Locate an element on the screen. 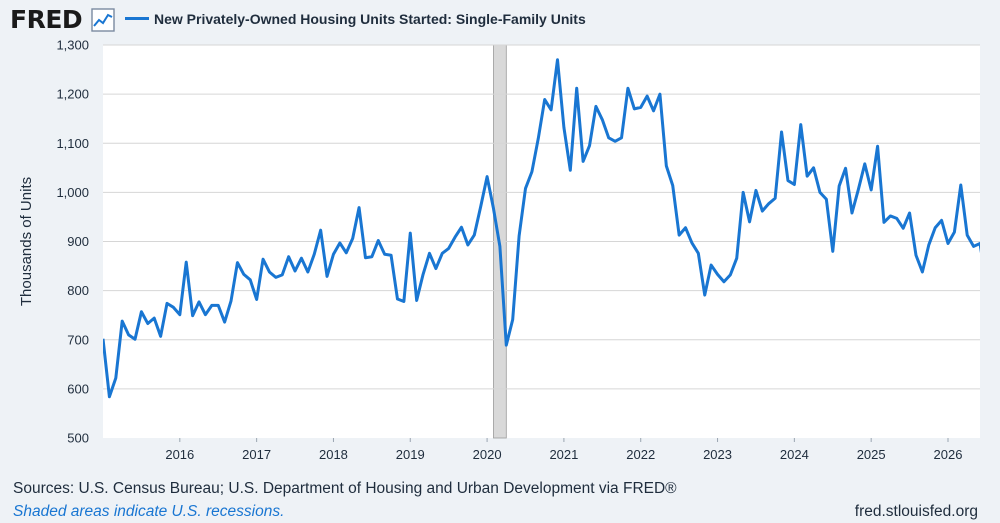 The image size is (1000, 523). legend-swatch is located at coordinates (137, 18).